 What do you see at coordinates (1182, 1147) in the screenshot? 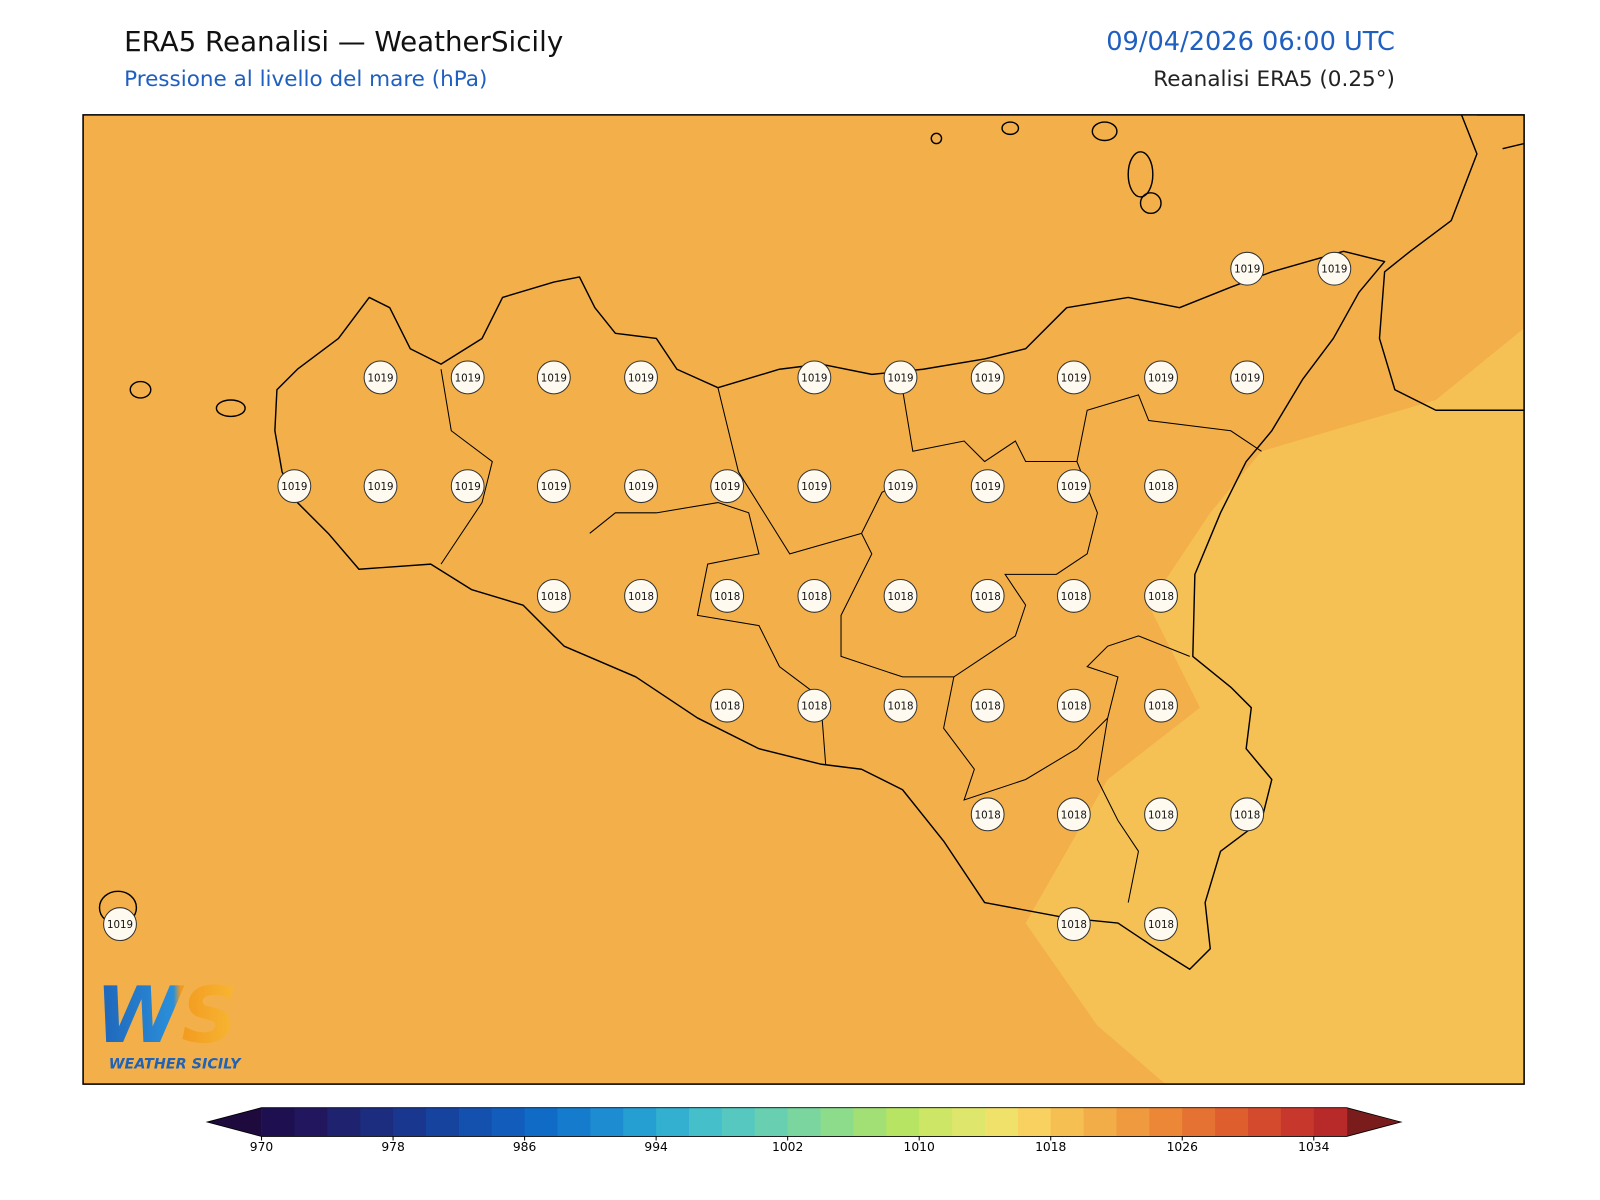
I see `colorbar-tick-label: 1026` at bounding box center [1182, 1147].